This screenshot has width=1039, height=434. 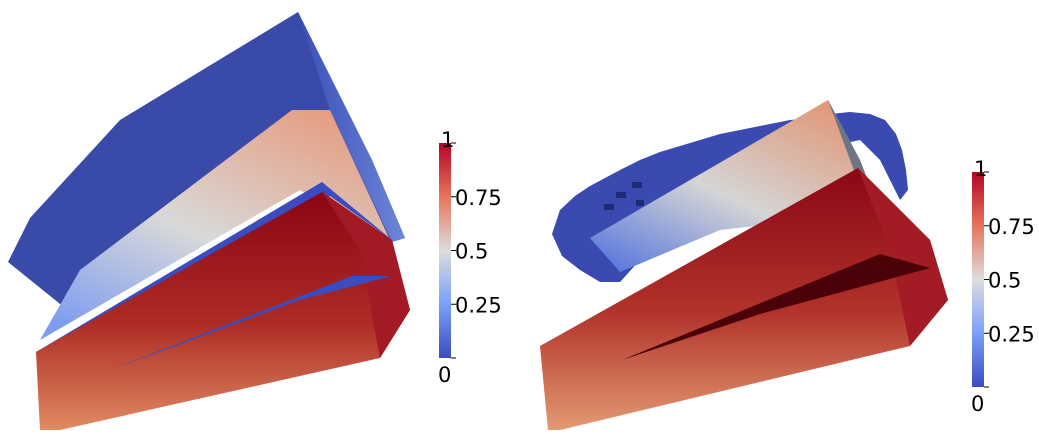 What do you see at coordinates (445, 250) in the screenshot?
I see `left-colorbar-bar` at bounding box center [445, 250].